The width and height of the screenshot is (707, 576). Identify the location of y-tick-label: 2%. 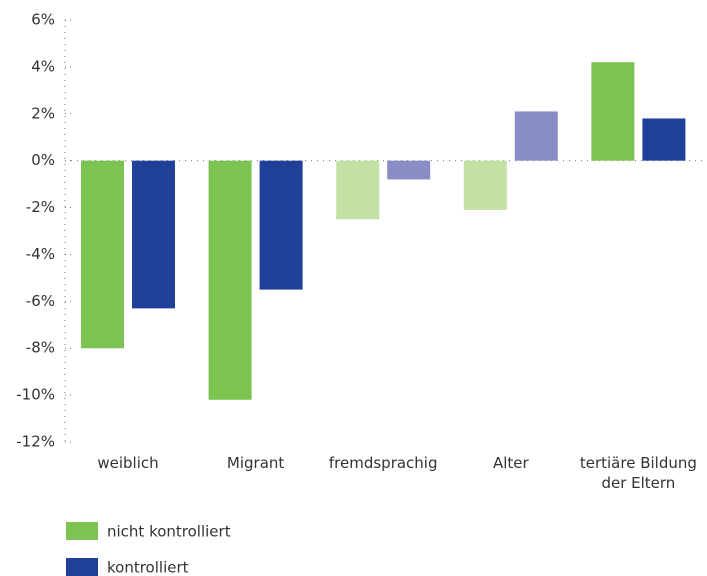
(43, 113).